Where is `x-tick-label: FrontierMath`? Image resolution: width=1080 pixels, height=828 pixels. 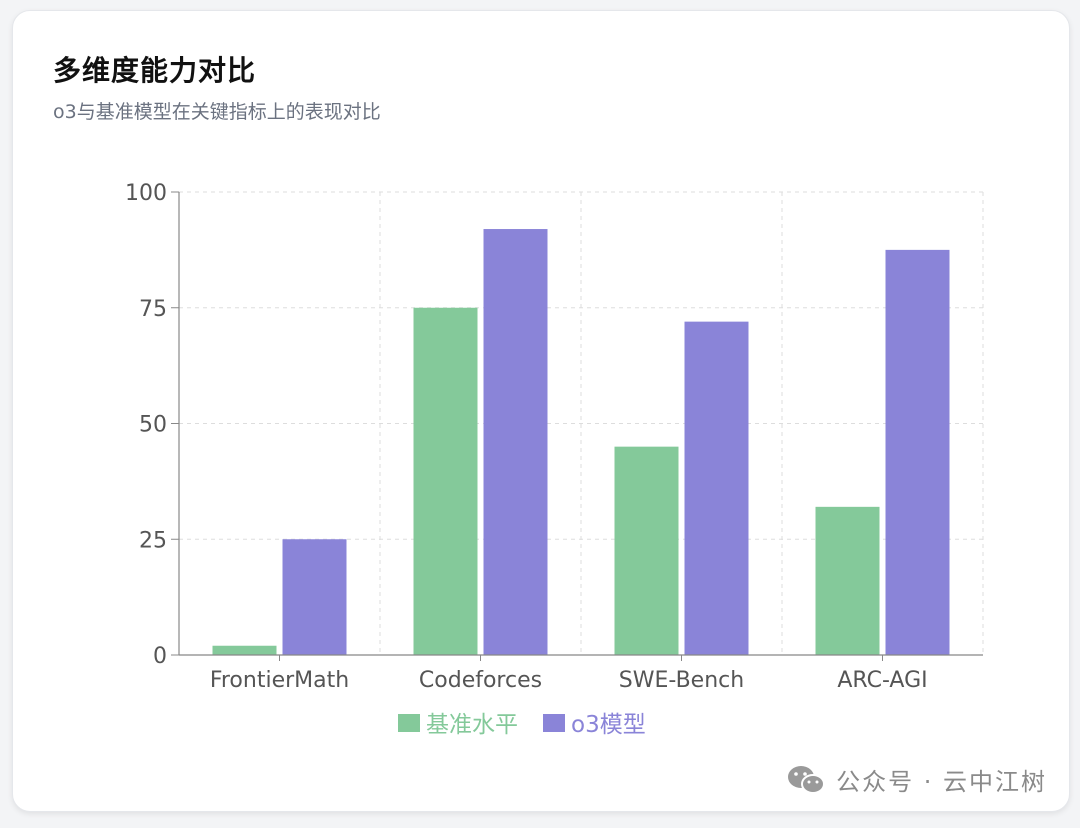
x-tick-label: FrontierMath is located at coordinates (279, 680).